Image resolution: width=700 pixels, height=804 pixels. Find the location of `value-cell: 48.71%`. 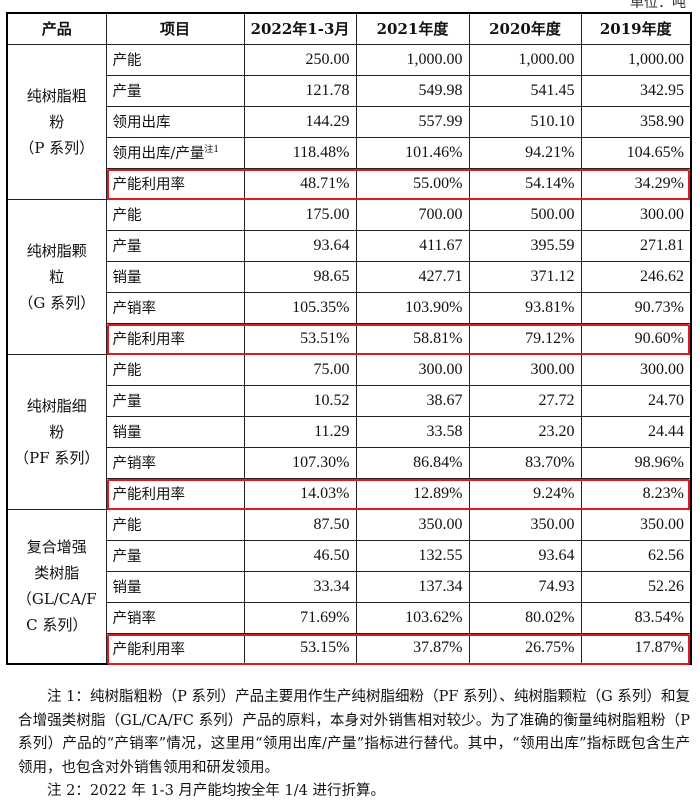

value-cell: 48.71% is located at coordinates (300, 183).